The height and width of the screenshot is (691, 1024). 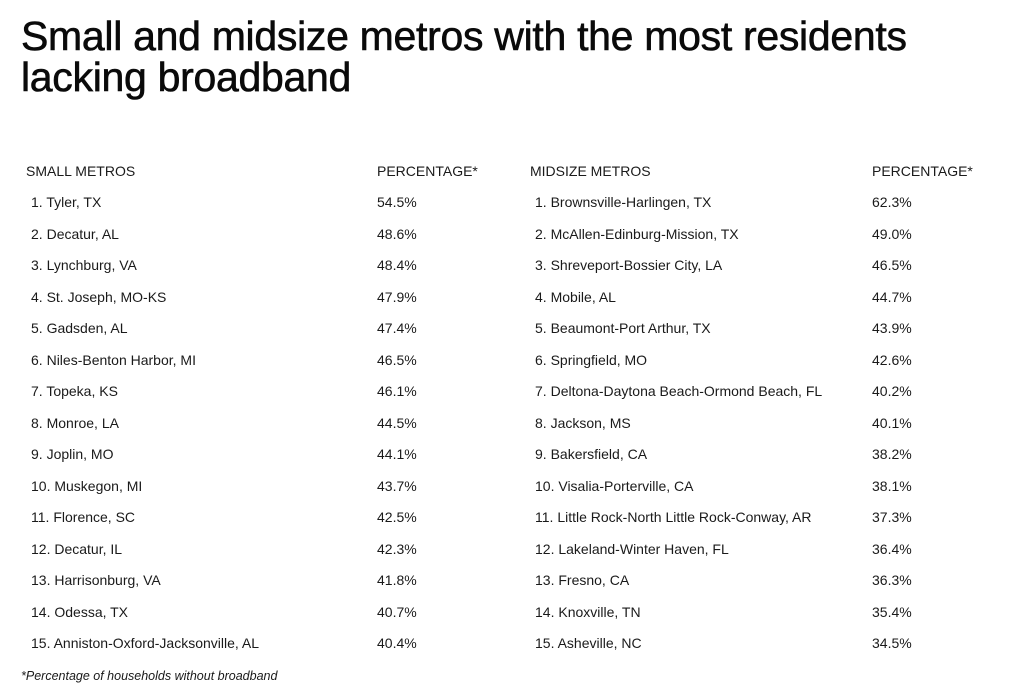 I want to click on table-row: 12. Lakeland-Winter Haven, FL 36.4%, so click(x=770, y=555).